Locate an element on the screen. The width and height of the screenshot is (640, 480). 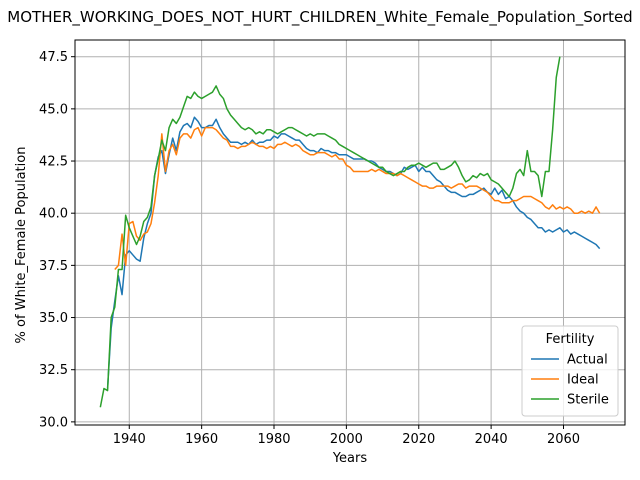
y-tick-label: 30.0 is located at coordinates (53, 422).